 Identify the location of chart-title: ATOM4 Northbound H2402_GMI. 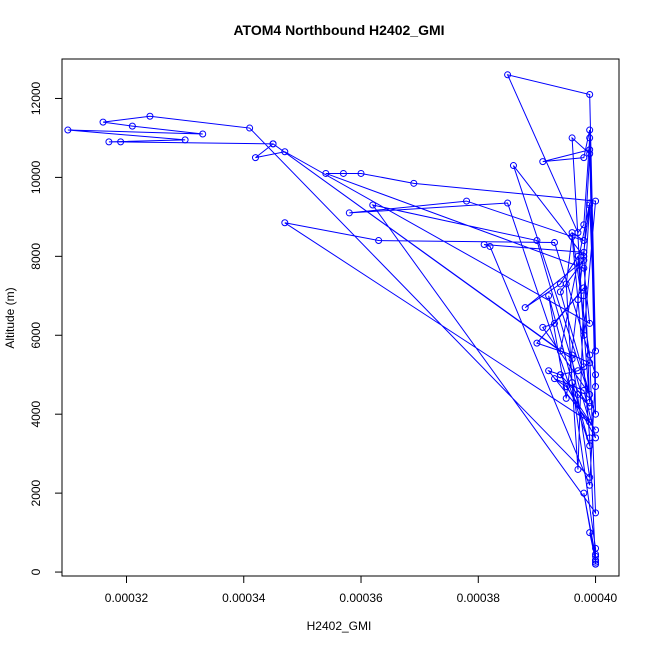
(338, 30).